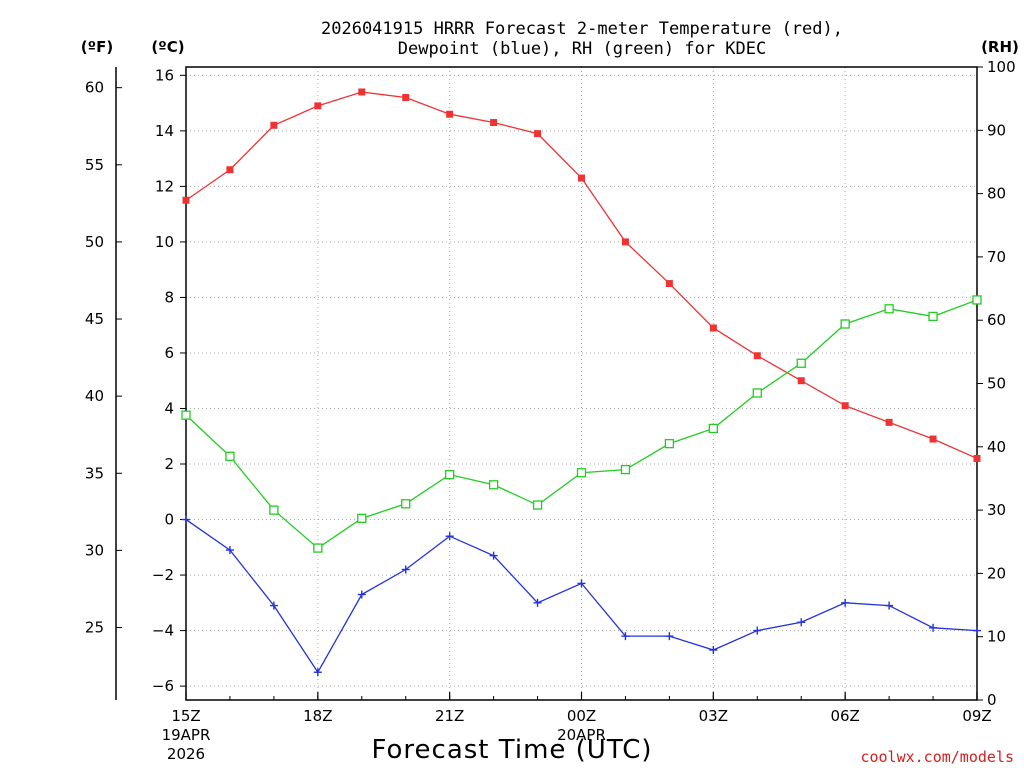  Describe the element at coordinates (163, 631) in the screenshot. I see `celsius-tick-label: −4` at that location.